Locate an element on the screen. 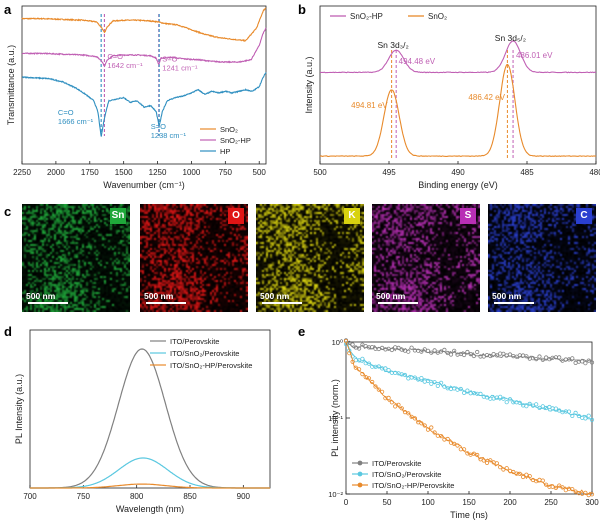  trpl-x-tick-label: 300 is located at coordinates (592, 502).